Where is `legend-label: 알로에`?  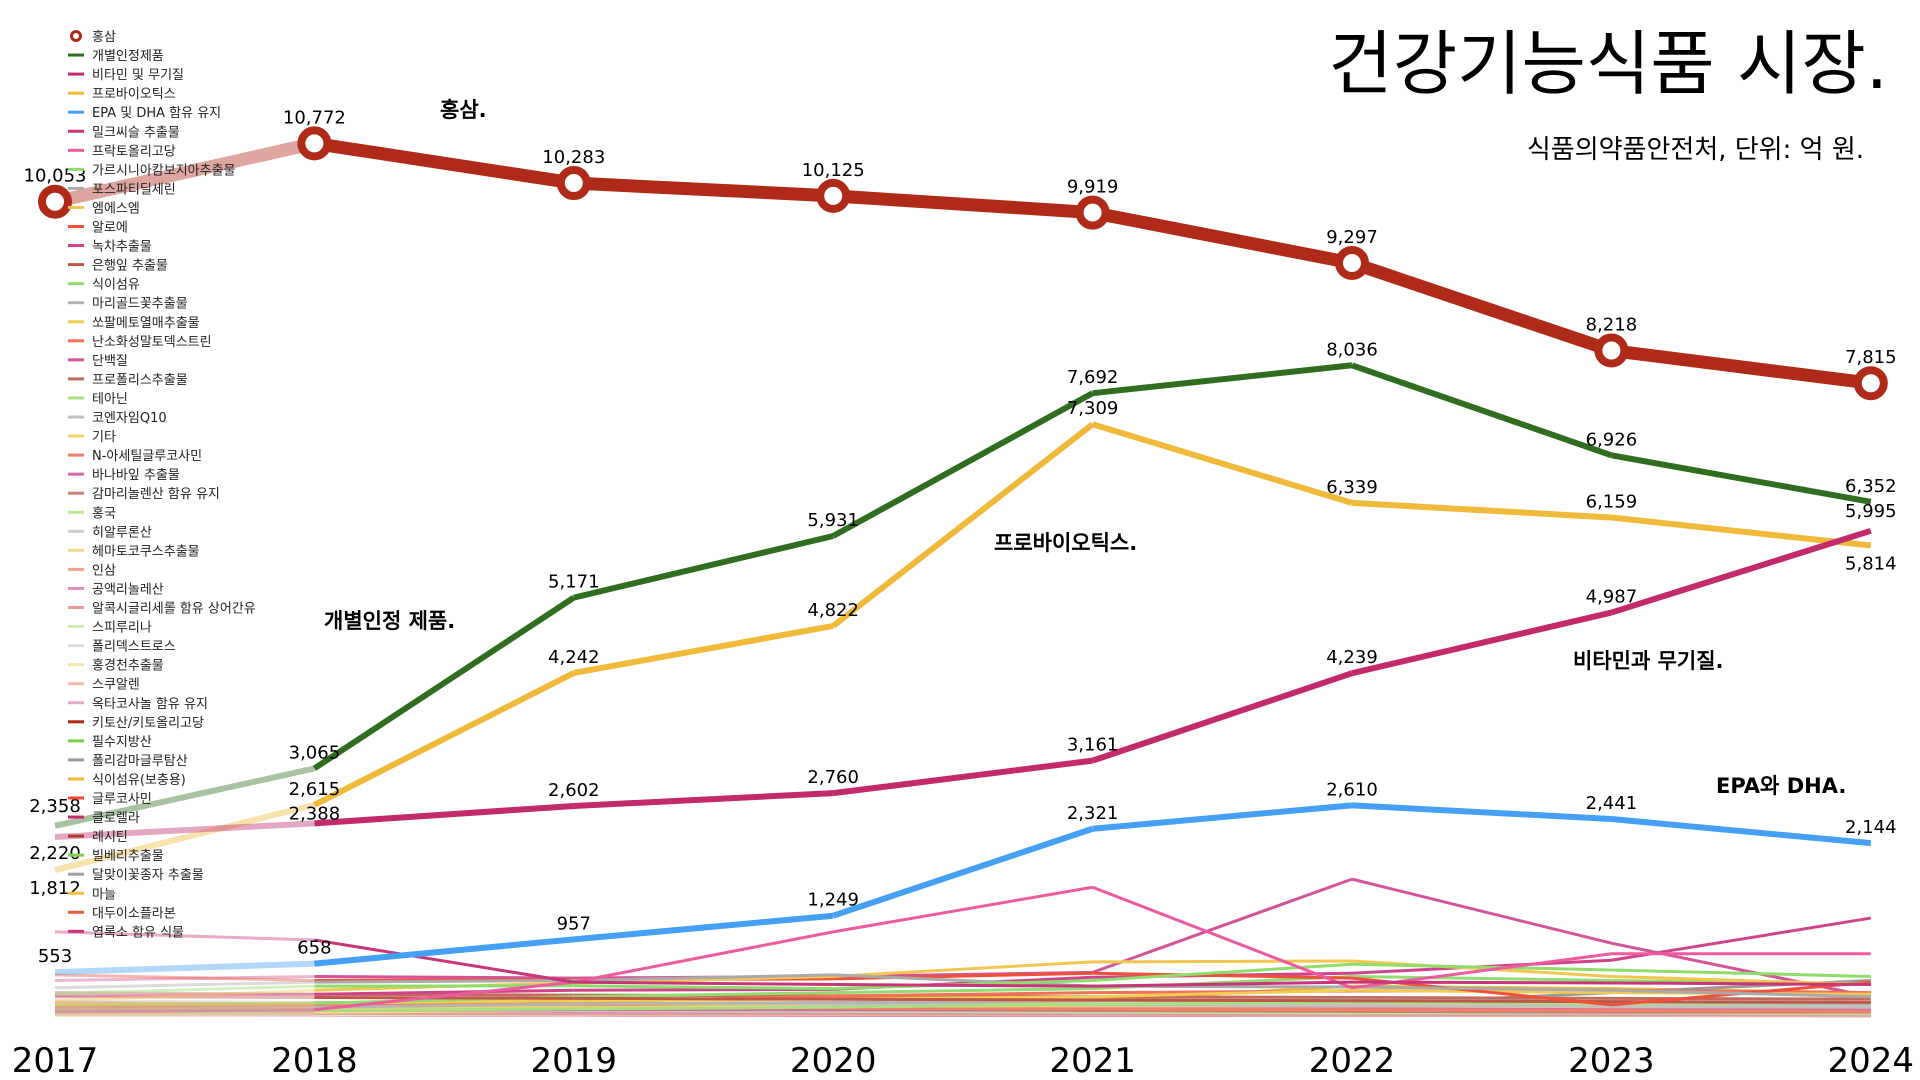
legend-label: 알로에 is located at coordinates (110, 228).